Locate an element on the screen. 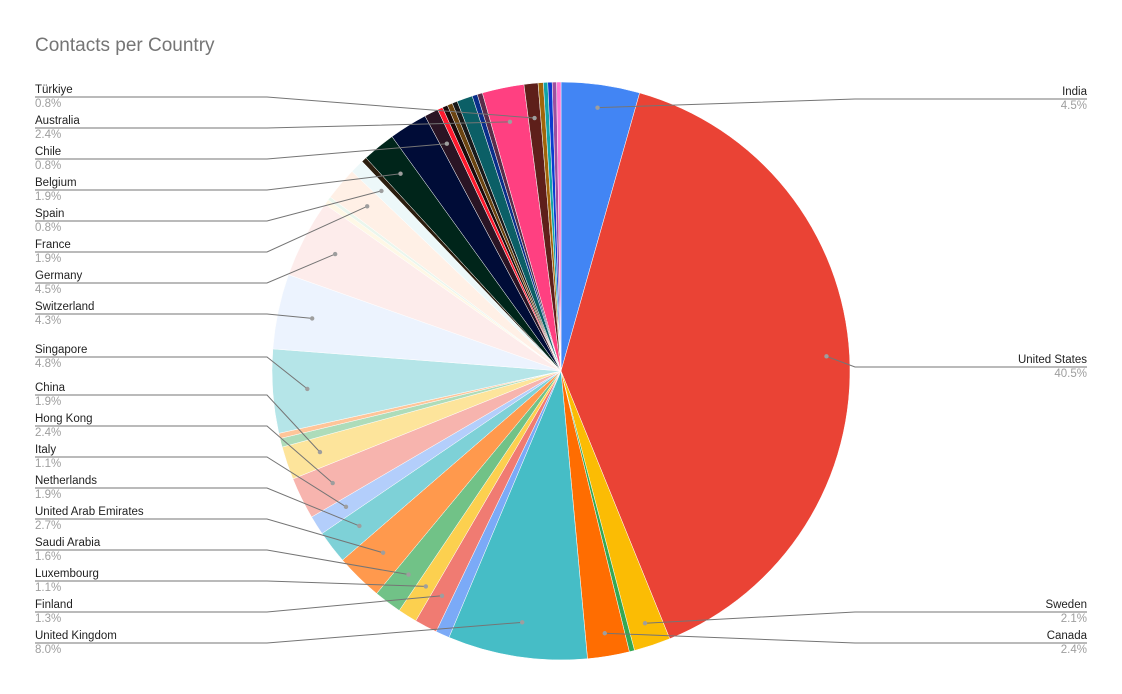  label-italy: Italy 1.1% is located at coordinates (48, 457).